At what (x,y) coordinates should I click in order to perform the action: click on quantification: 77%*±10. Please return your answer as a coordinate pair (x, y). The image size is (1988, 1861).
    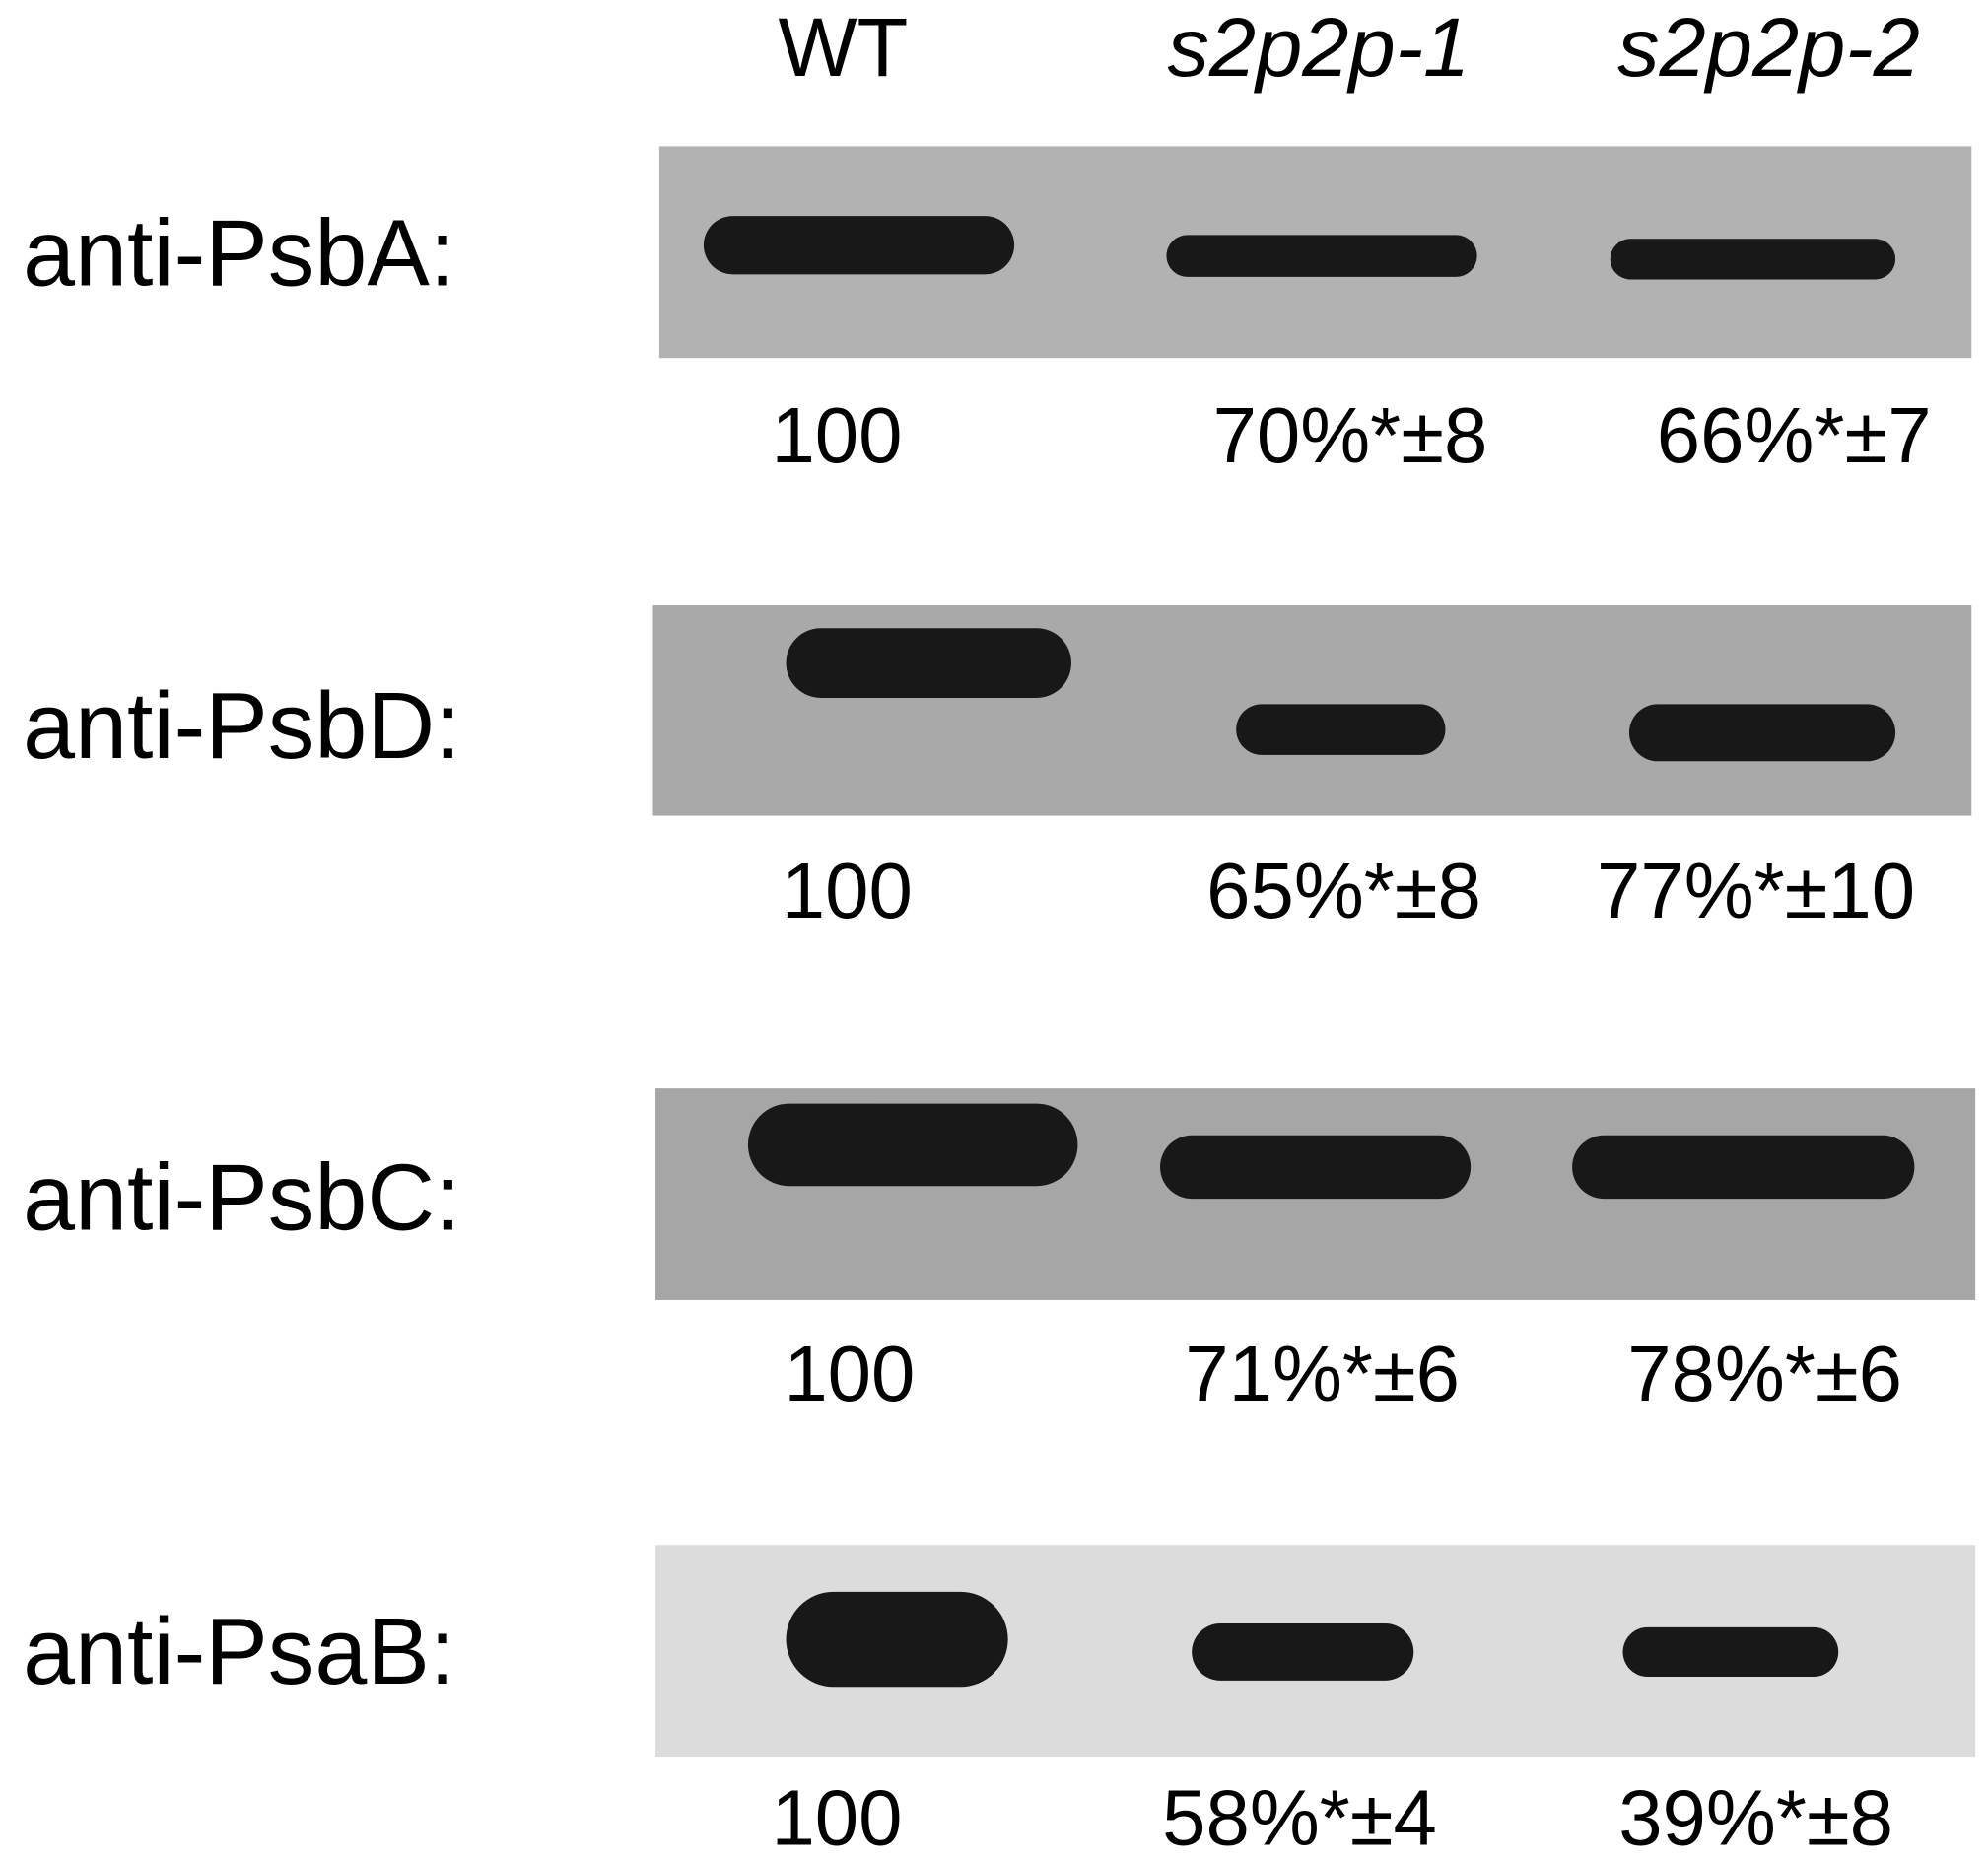
    Looking at the image, I should click on (1756, 891).